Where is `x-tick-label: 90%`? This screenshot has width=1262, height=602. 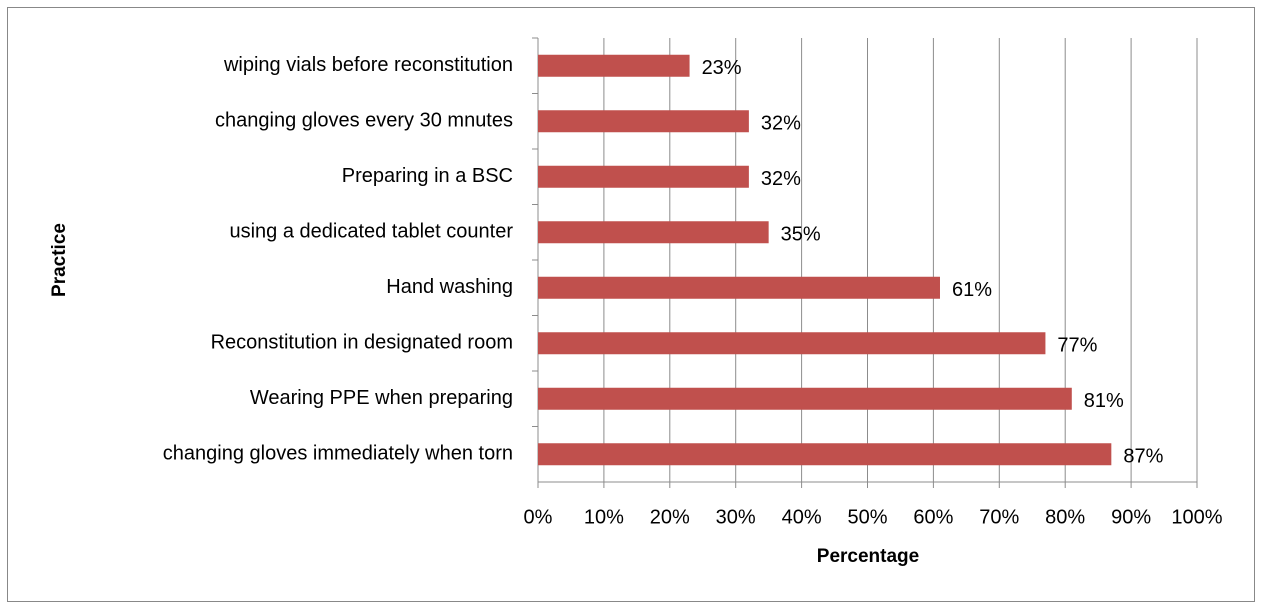 x-tick-label: 90% is located at coordinates (1131, 517).